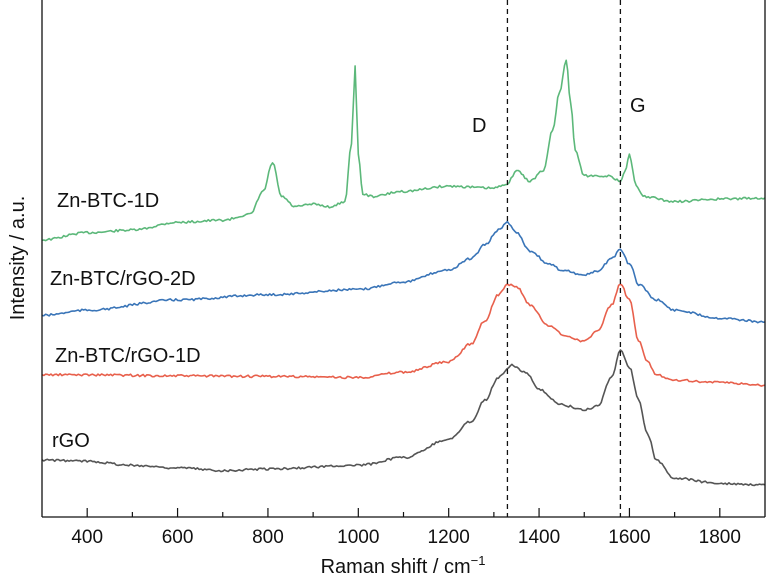  I want to click on x-tick-label: 600, so click(178, 537).